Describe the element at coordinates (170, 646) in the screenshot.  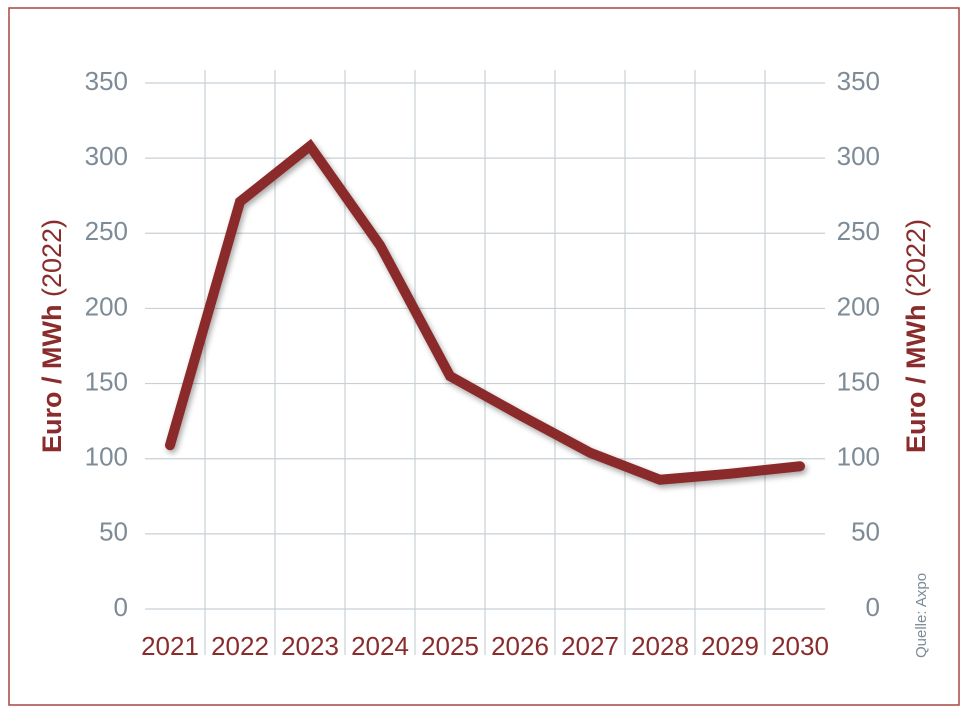
I see `x-tick-label: 2021` at that location.